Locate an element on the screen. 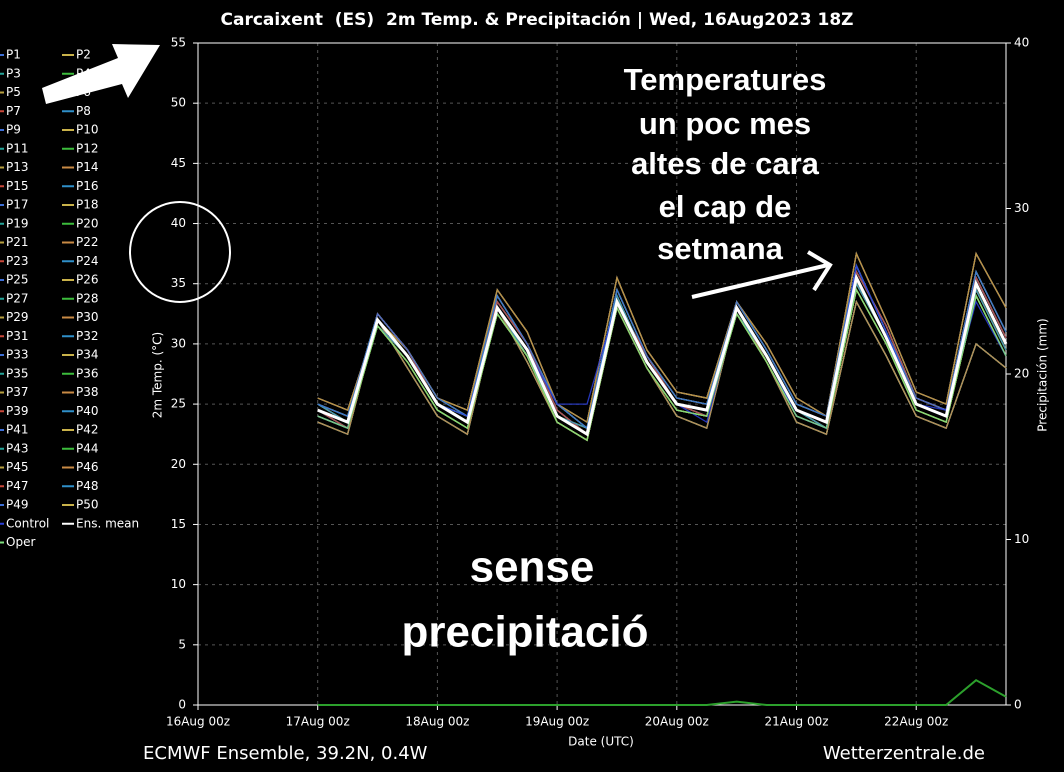 The width and height of the screenshot is (1064, 772). annotation: precipitació is located at coordinates (525, 632).